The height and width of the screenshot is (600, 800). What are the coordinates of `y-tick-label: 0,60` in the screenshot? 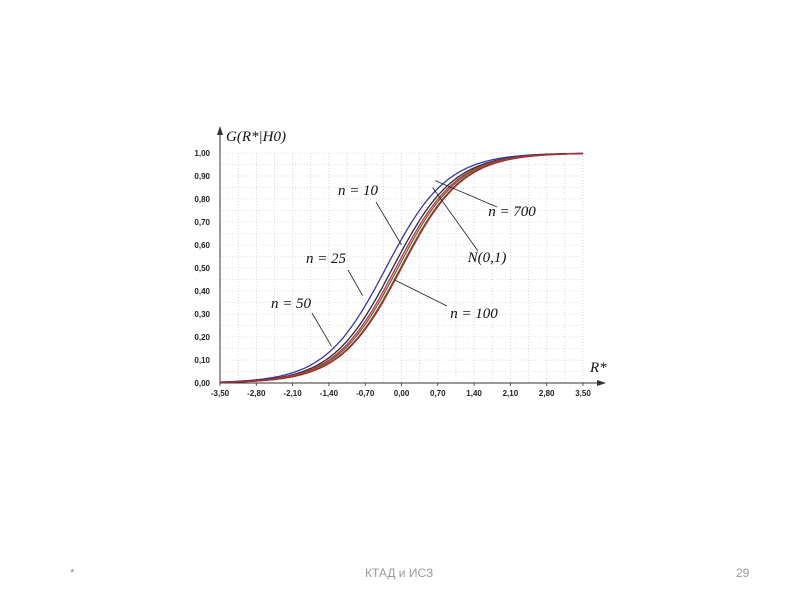 It's located at (202, 245).